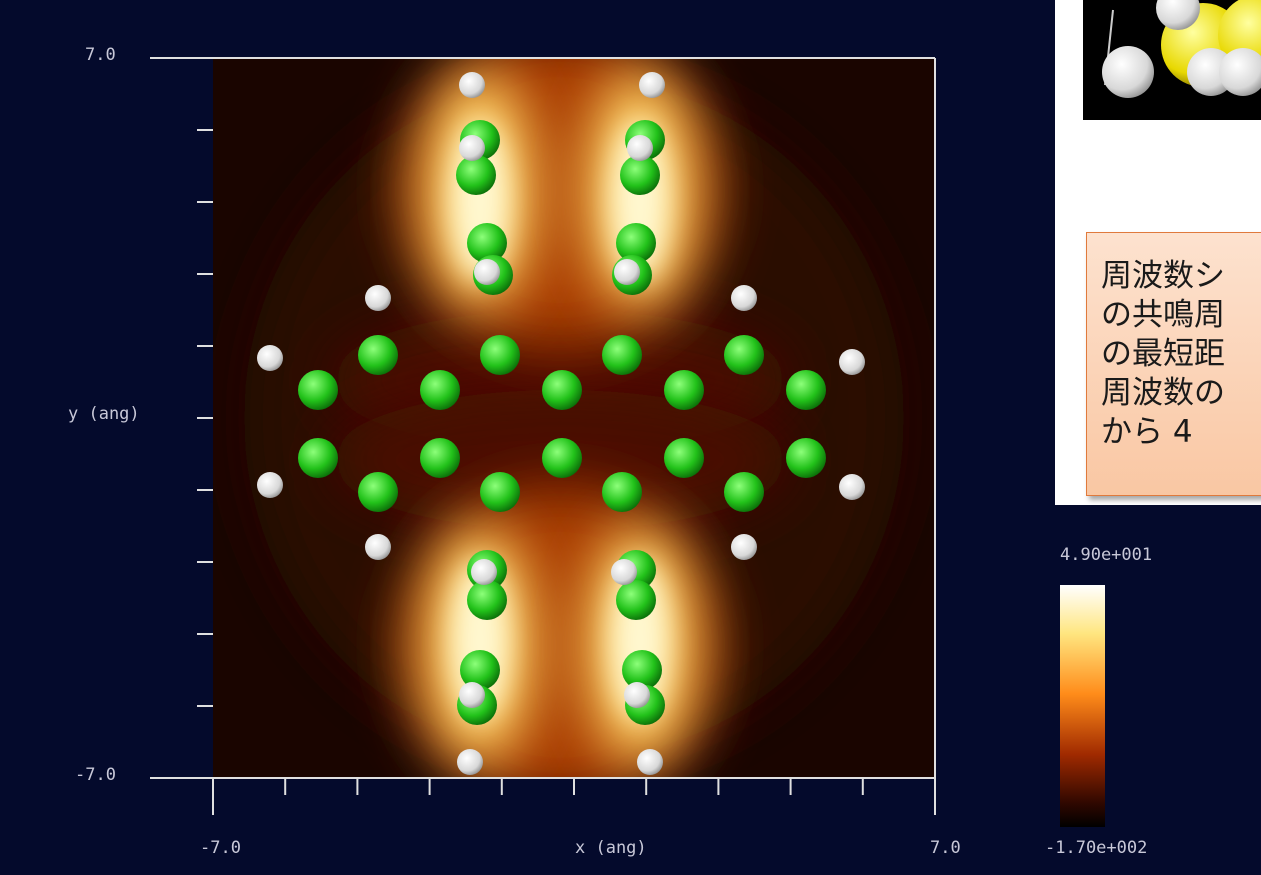  Describe the element at coordinates (1163, 393) in the screenshot. I see `callout-line: 周波数の` at that location.